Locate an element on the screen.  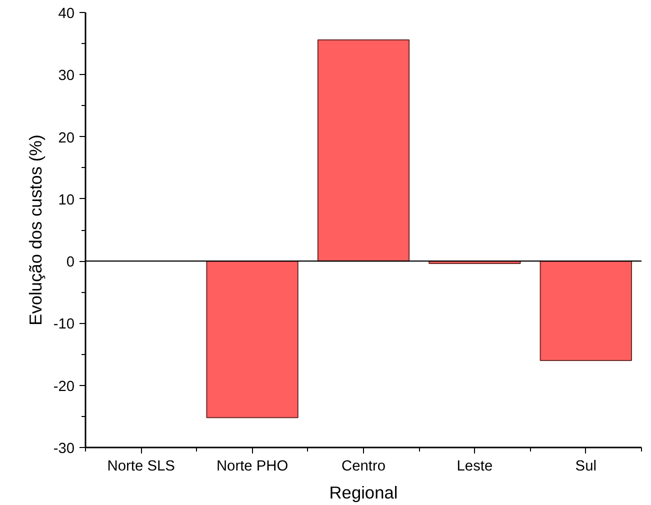
y-tick-label: -30 is located at coordinates (64, 449).